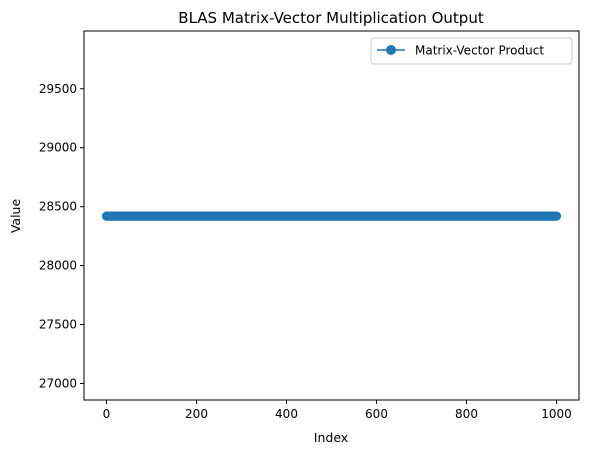 This screenshot has height=455, width=589. Describe the element at coordinates (286, 414) in the screenshot. I see `x-tick-label: 400` at that location.